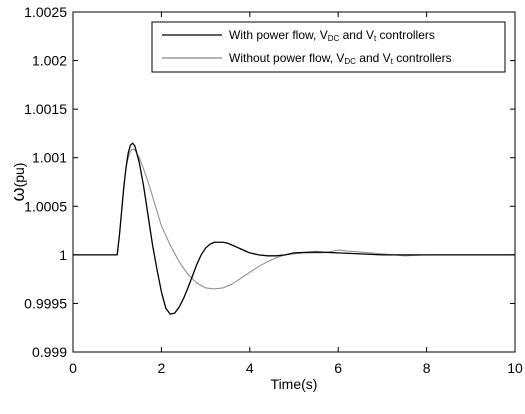 This screenshot has height=414, width=525. What do you see at coordinates (515, 368) in the screenshot?
I see `x-tick-label: 10` at bounding box center [515, 368].